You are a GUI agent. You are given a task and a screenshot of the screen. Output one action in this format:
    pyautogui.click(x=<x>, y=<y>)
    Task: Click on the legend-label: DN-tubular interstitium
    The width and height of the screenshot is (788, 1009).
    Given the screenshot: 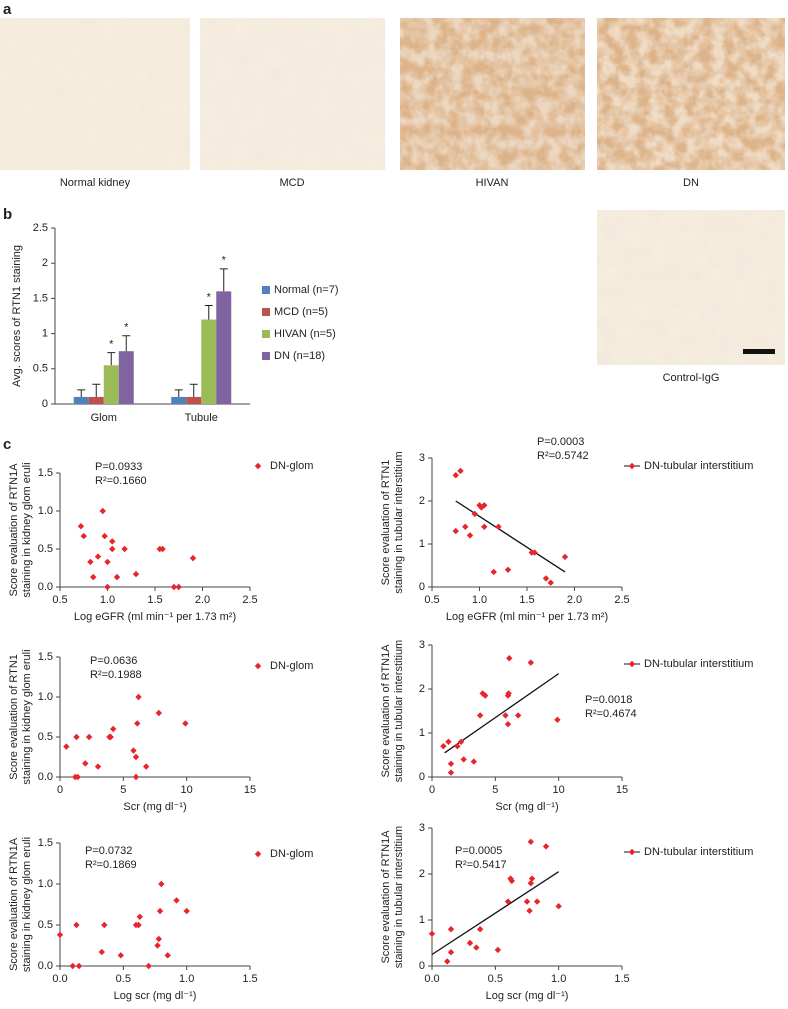 What is the action you would take?
    pyautogui.click(x=698, y=664)
    